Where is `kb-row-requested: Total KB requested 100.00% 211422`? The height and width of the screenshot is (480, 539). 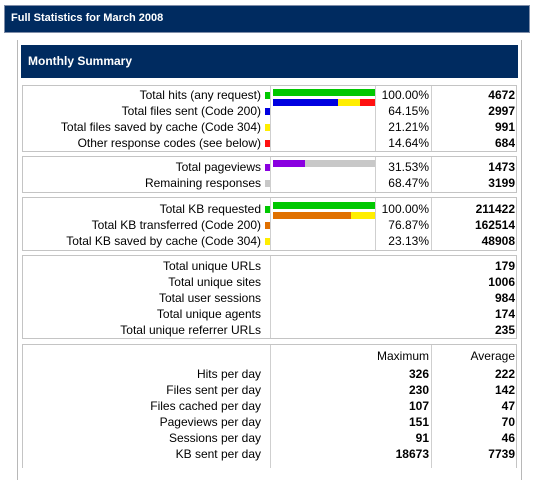
kb-row-requested: Total KB requested 100.00% 211422 is located at coordinates (269, 209).